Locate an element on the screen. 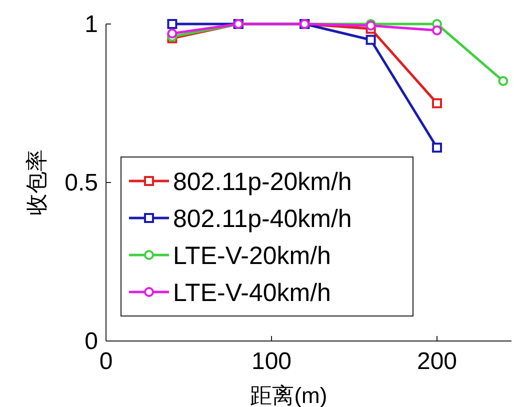  y-tick-label: 0 is located at coordinates (91, 341).